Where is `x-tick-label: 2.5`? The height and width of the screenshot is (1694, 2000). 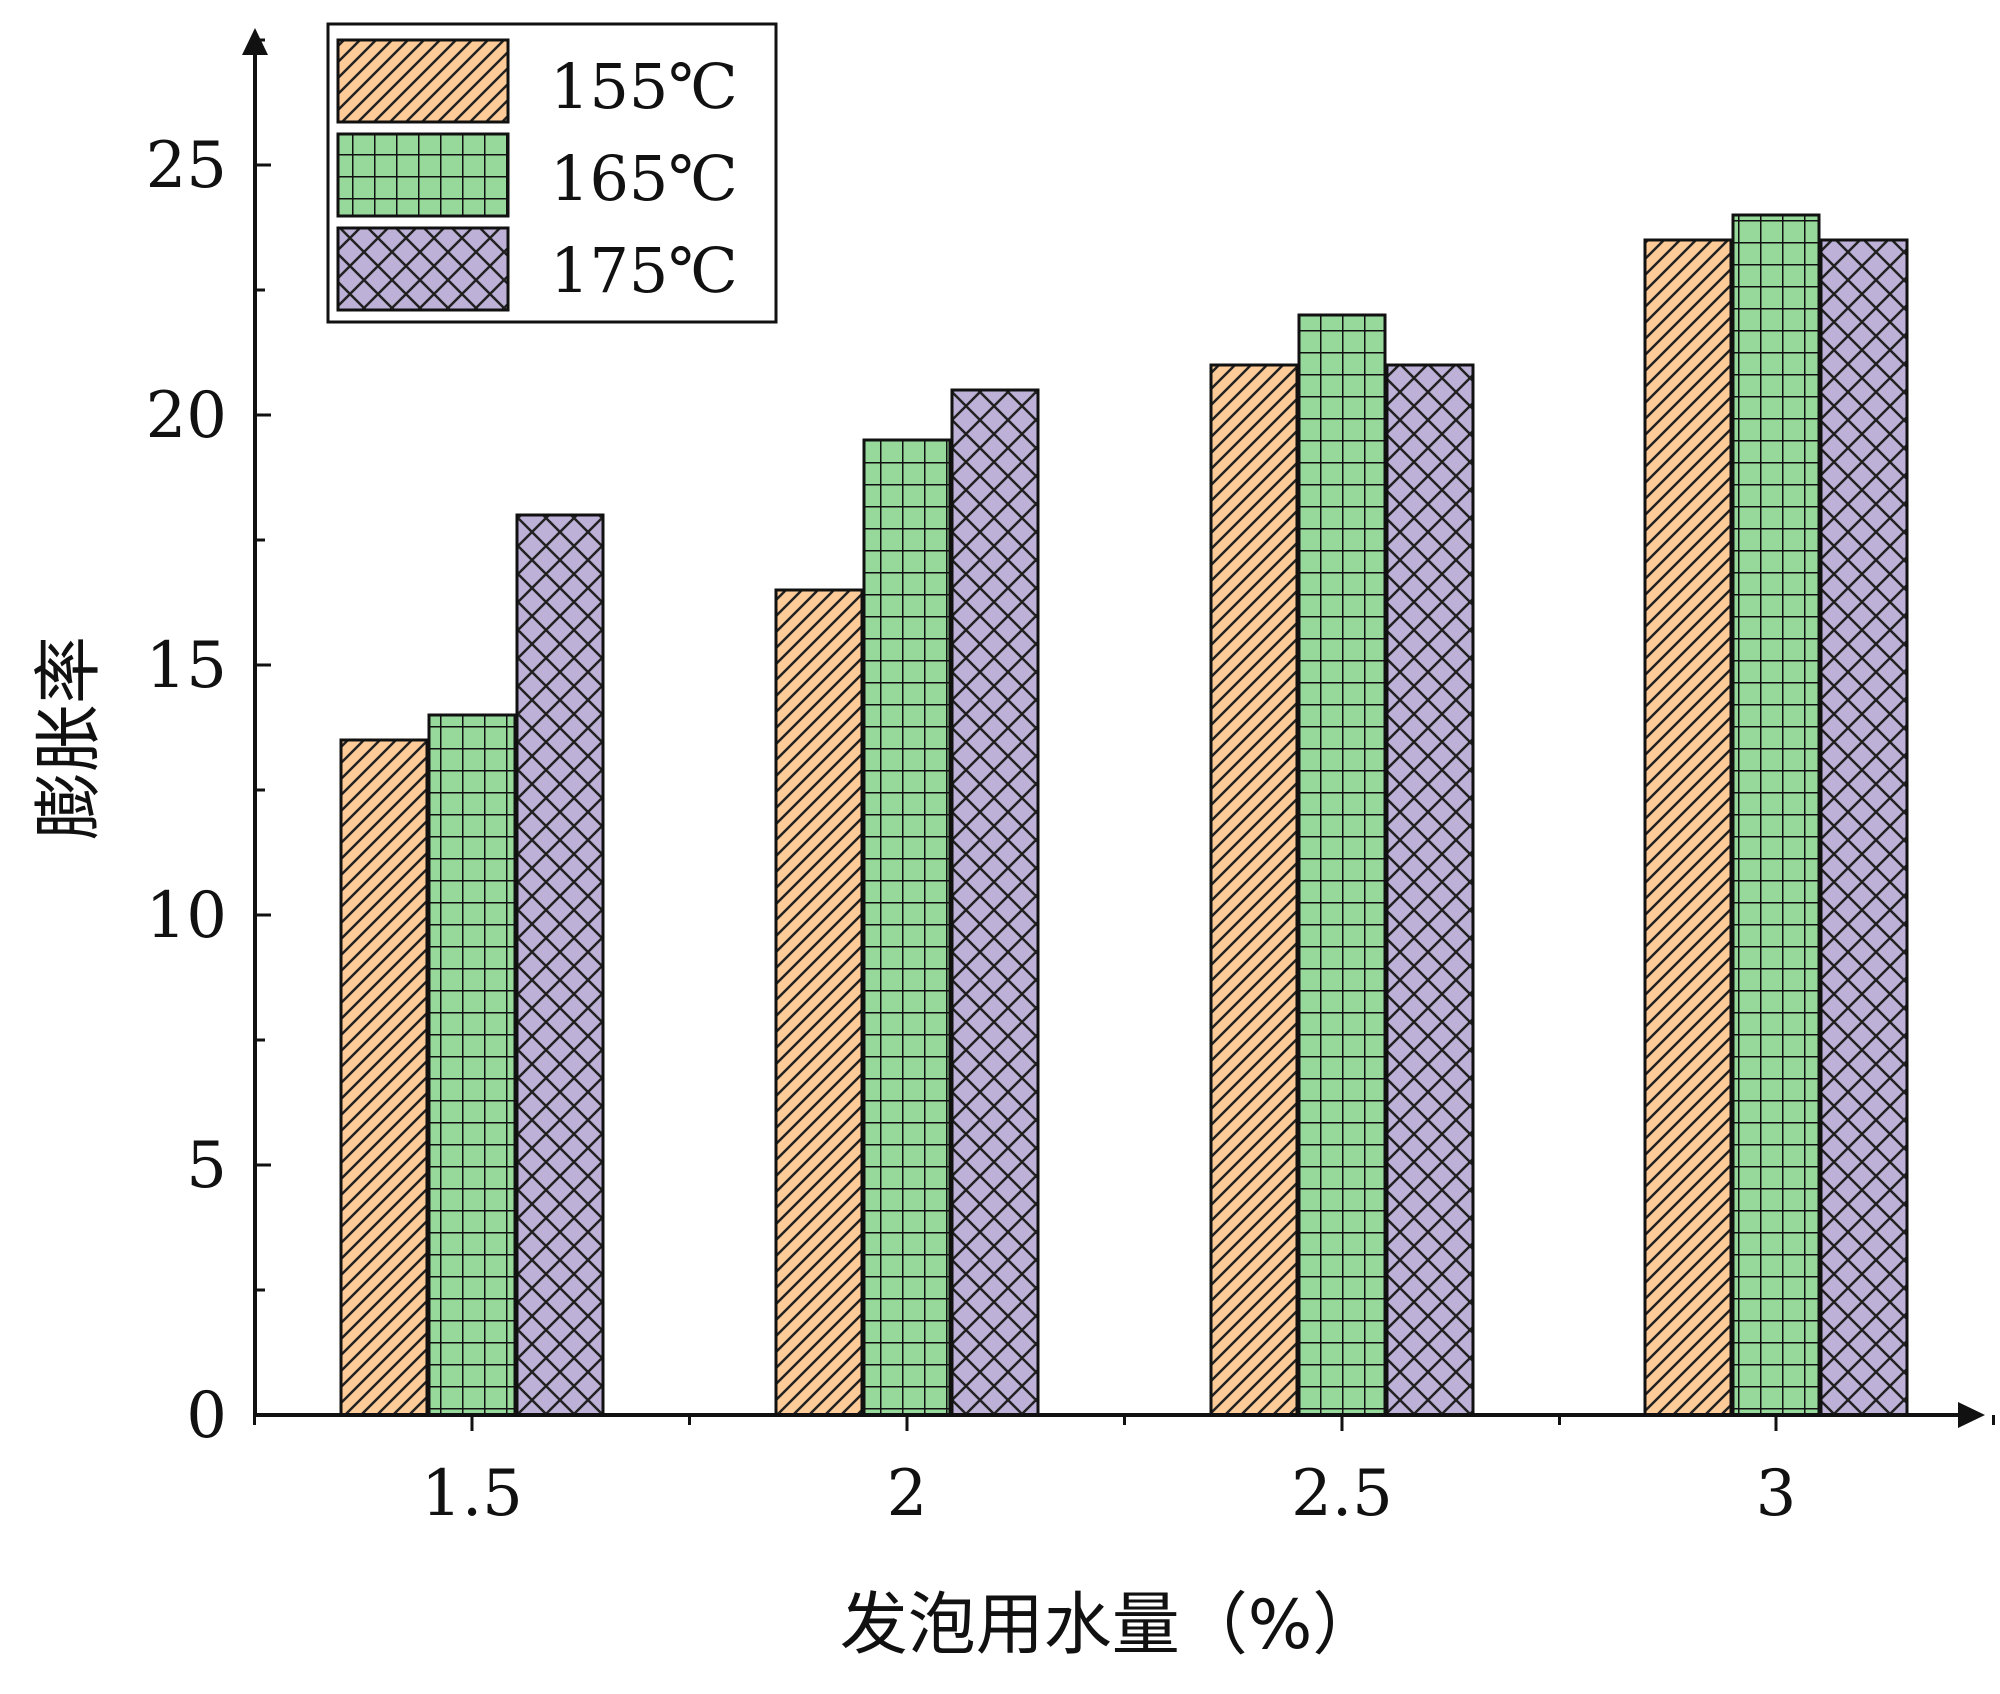 x-tick-label: 2.5 is located at coordinates (1342, 1494).